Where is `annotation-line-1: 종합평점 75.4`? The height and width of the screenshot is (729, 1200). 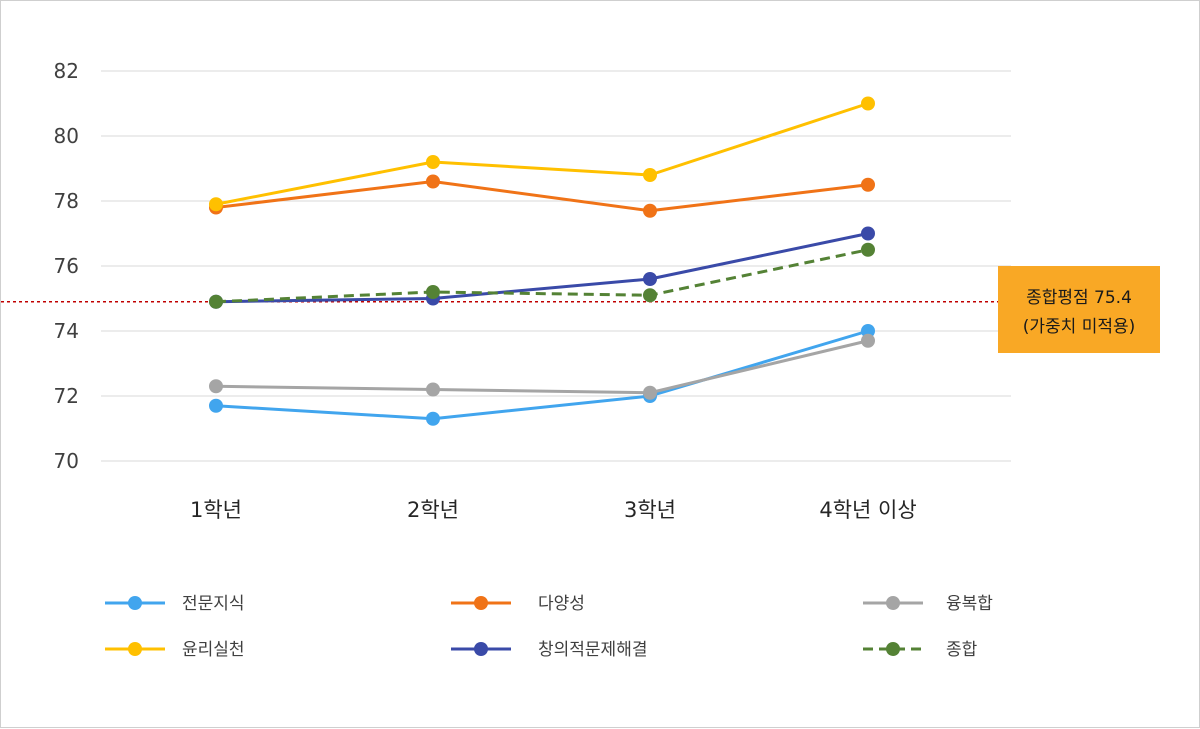
annotation-line-1: 종합평점 75.4 is located at coordinates (1079, 298).